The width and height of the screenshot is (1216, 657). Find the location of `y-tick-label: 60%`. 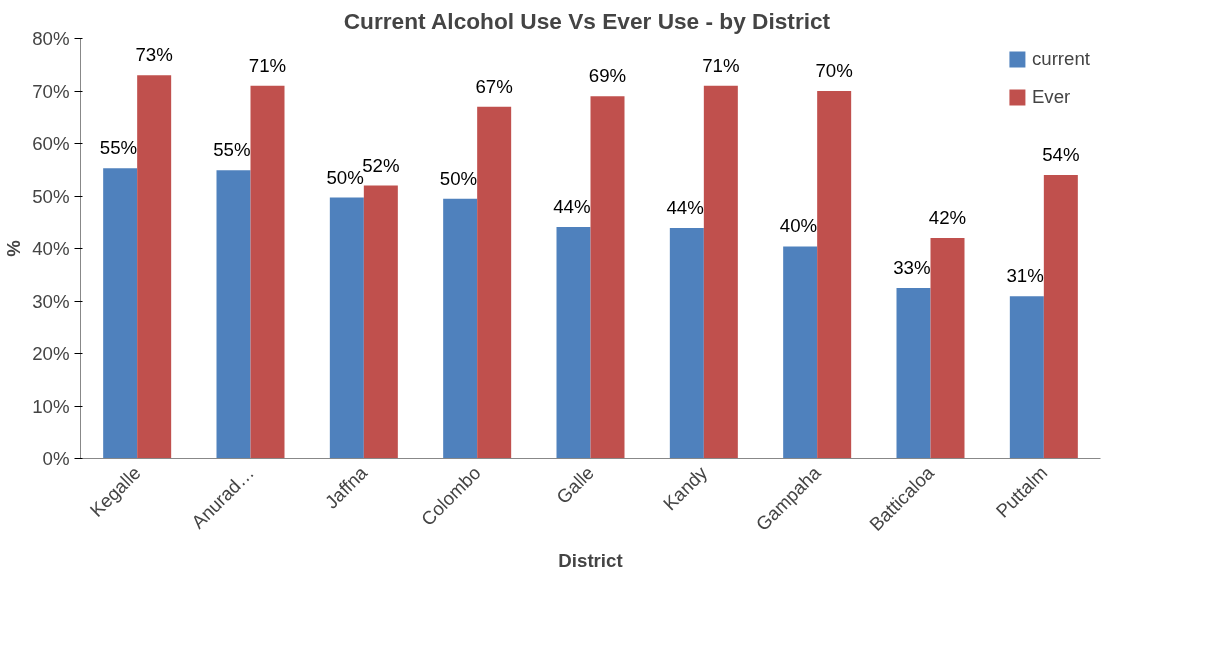

y-tick-label: 60% is located at coordinates (51, 143).